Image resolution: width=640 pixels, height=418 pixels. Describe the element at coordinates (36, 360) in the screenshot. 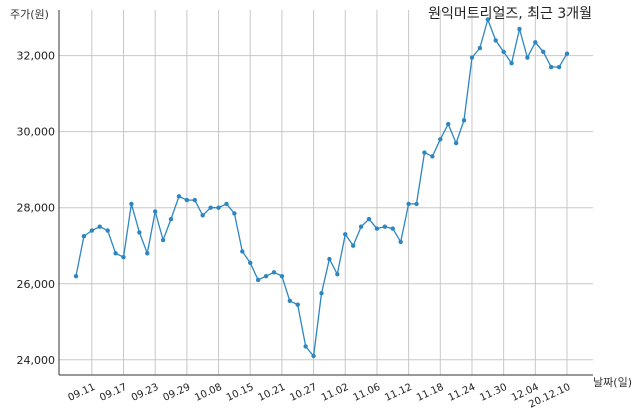

I see `y-tick-label: 24,000` at that location.